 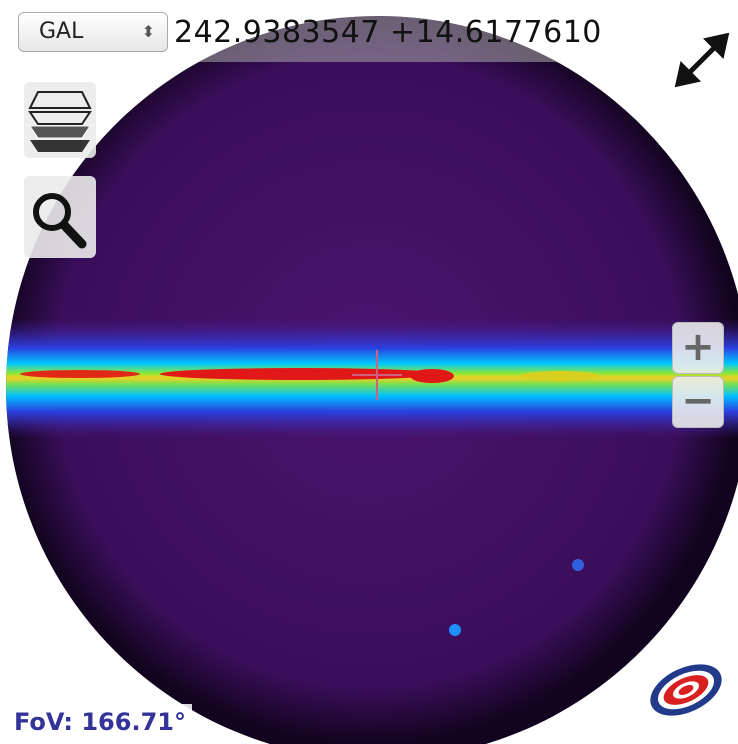 I want to click on fov-label: FoV: 166.71°, so click(x=102, y=722).